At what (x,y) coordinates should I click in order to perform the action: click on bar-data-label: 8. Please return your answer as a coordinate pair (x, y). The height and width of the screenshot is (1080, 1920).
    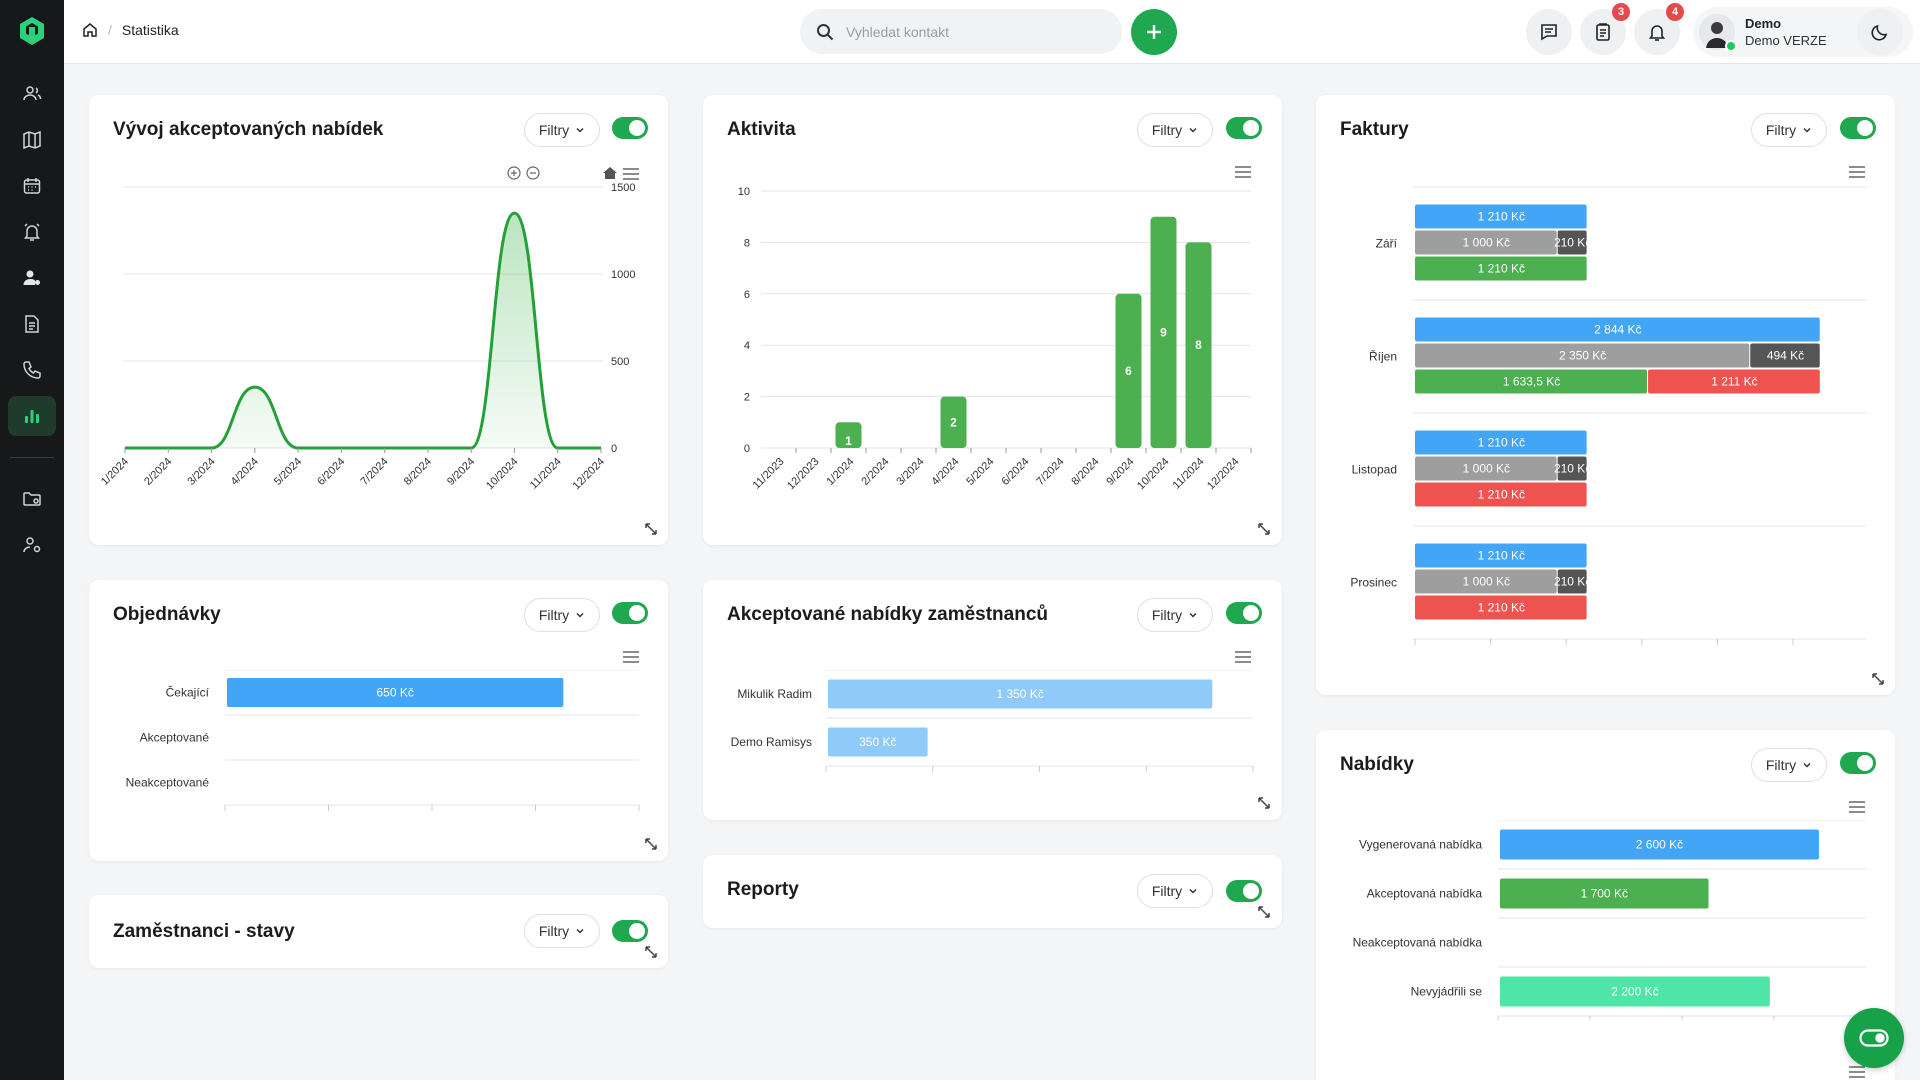
    Looking at the image, I should click on (1198, 345).